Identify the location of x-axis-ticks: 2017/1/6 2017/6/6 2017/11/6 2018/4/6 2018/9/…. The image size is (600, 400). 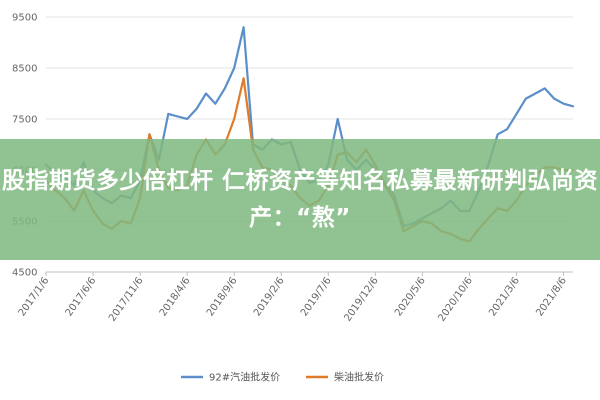
(293, 298).